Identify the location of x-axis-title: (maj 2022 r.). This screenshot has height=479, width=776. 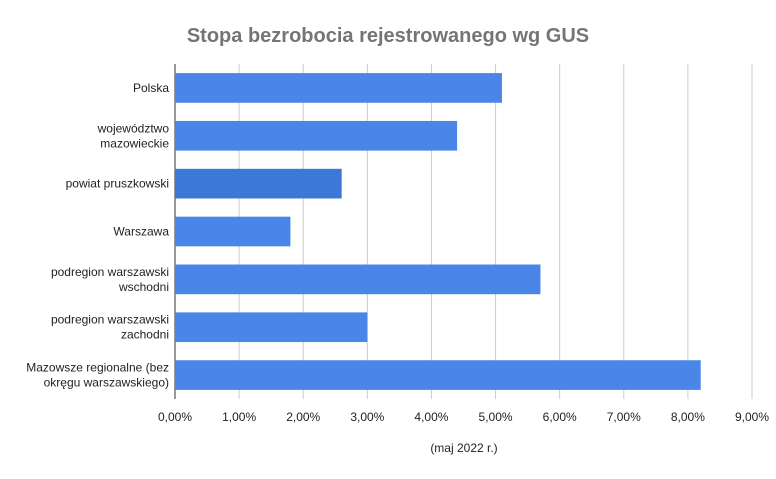
(463, 448).